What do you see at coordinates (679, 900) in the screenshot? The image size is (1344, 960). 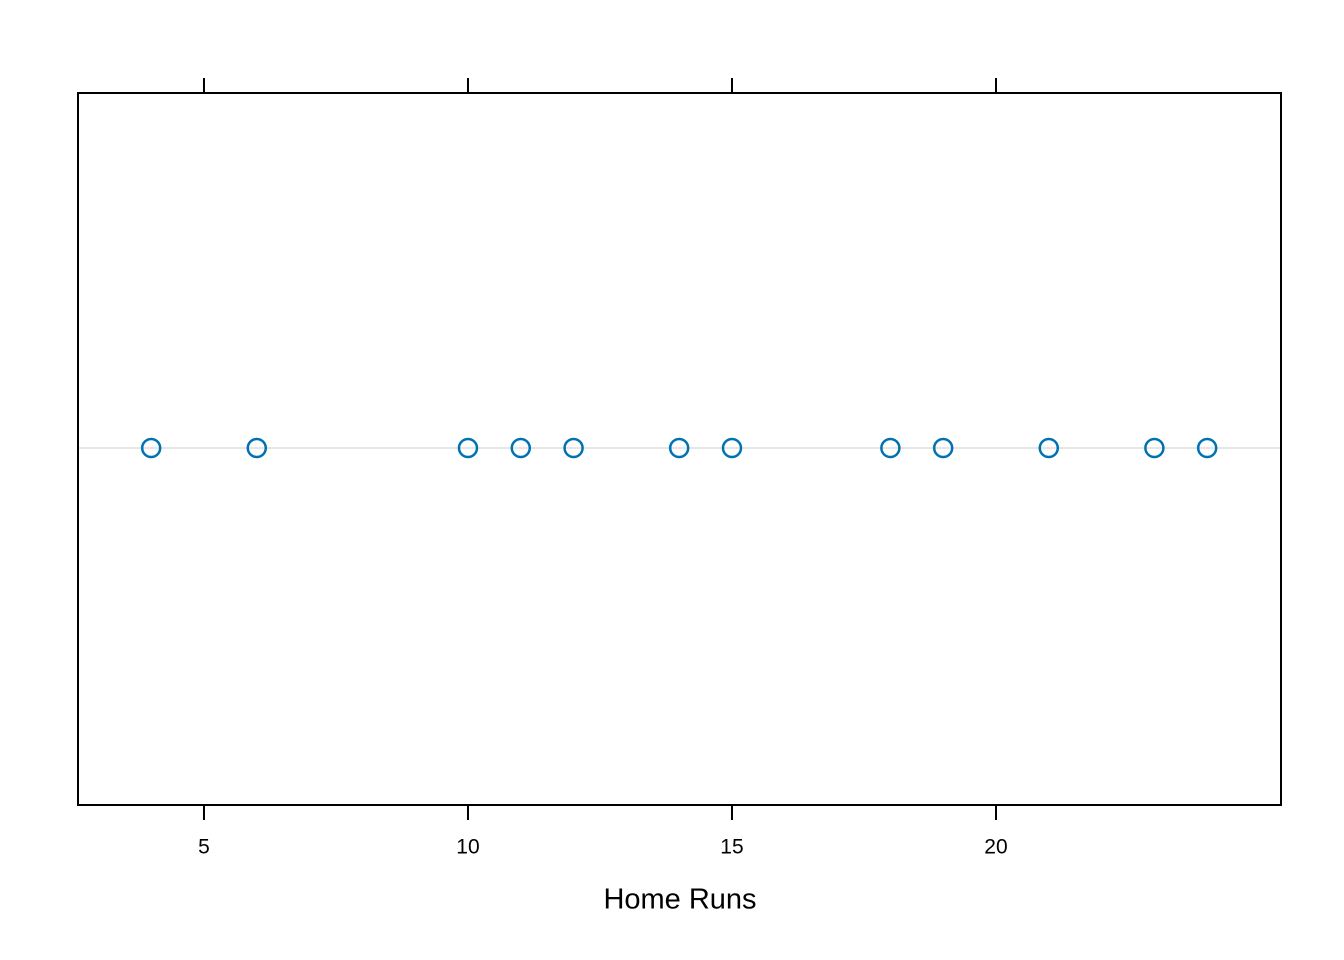 I see `x-axis-label: Home Runs` at bounding box center [679, 900].